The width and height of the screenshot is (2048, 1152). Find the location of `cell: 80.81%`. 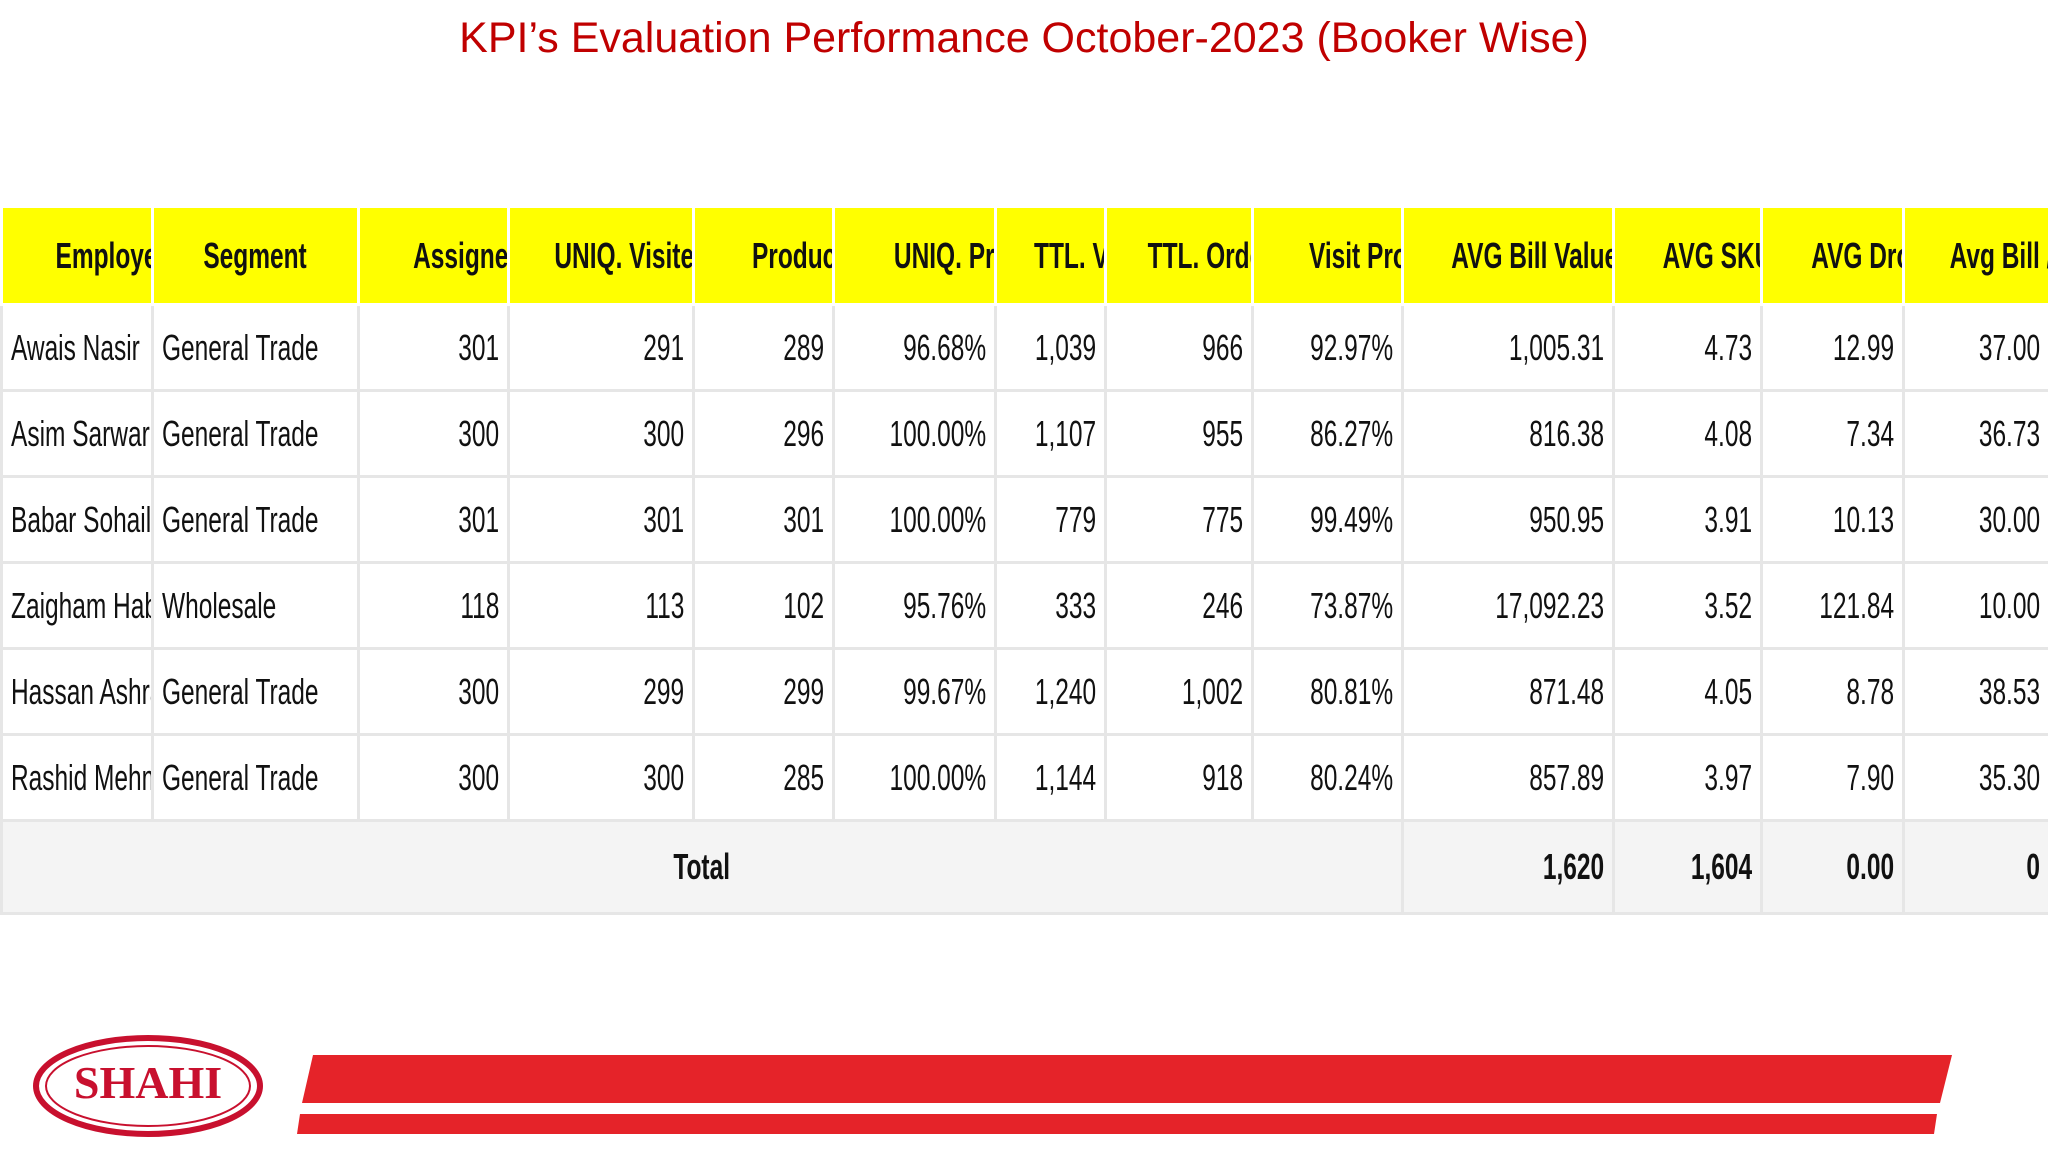

cell: 80.81% is located at coordinates (1327, 691).